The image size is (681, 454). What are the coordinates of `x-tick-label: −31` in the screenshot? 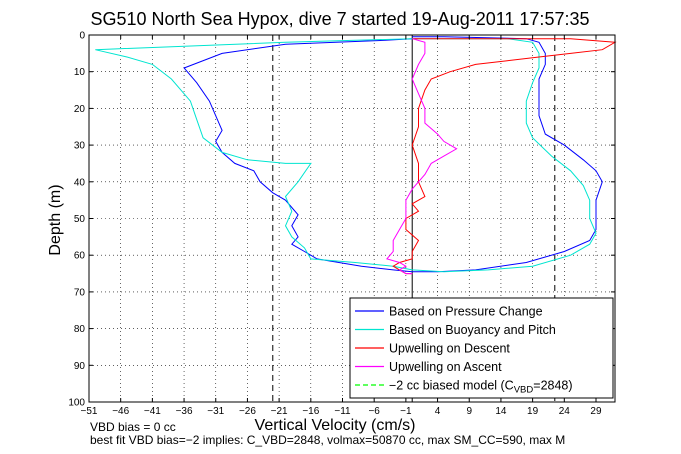 It's located at (215, 411).